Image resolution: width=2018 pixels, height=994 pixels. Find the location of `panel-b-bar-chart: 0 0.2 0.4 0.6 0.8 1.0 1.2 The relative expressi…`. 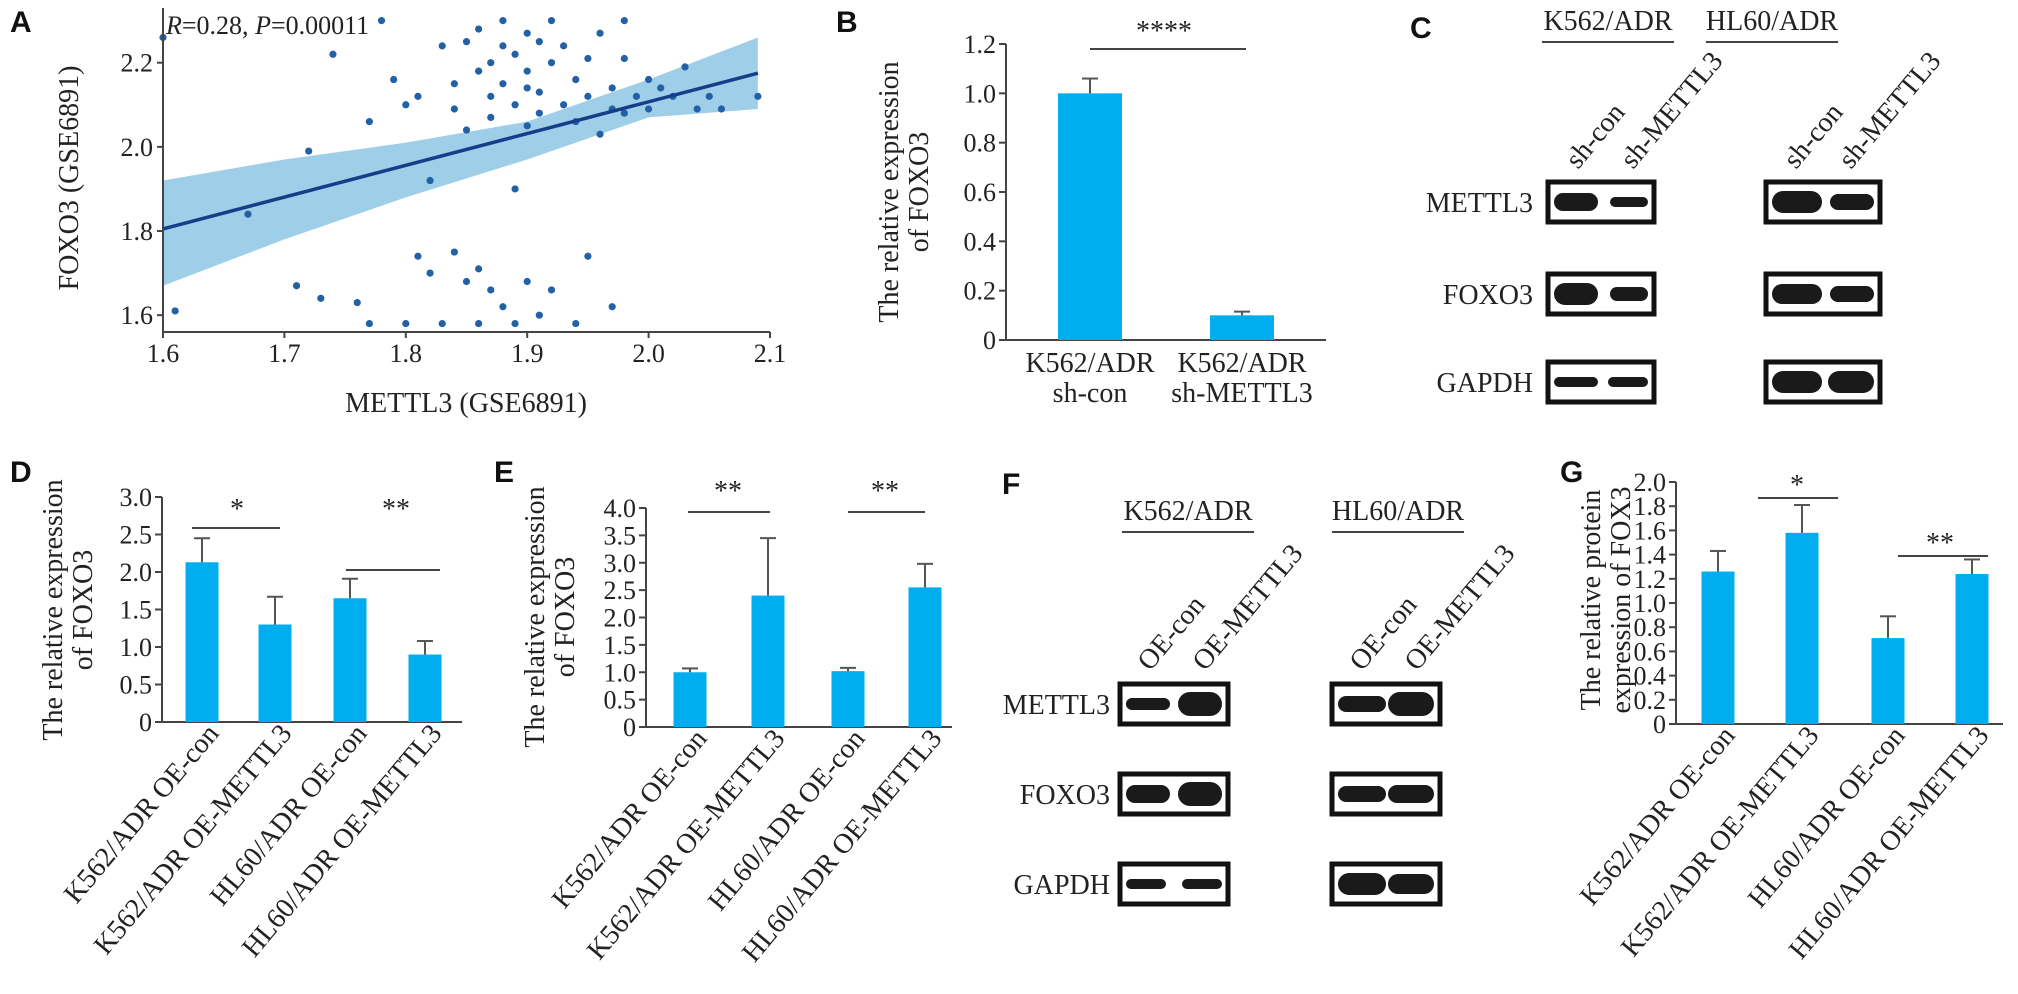

panel-b-bar-chart: 0 0.2 0.4 0.6 0.8 1.0 1.2 The relative expressi… is located at coordinates (1100, 212).